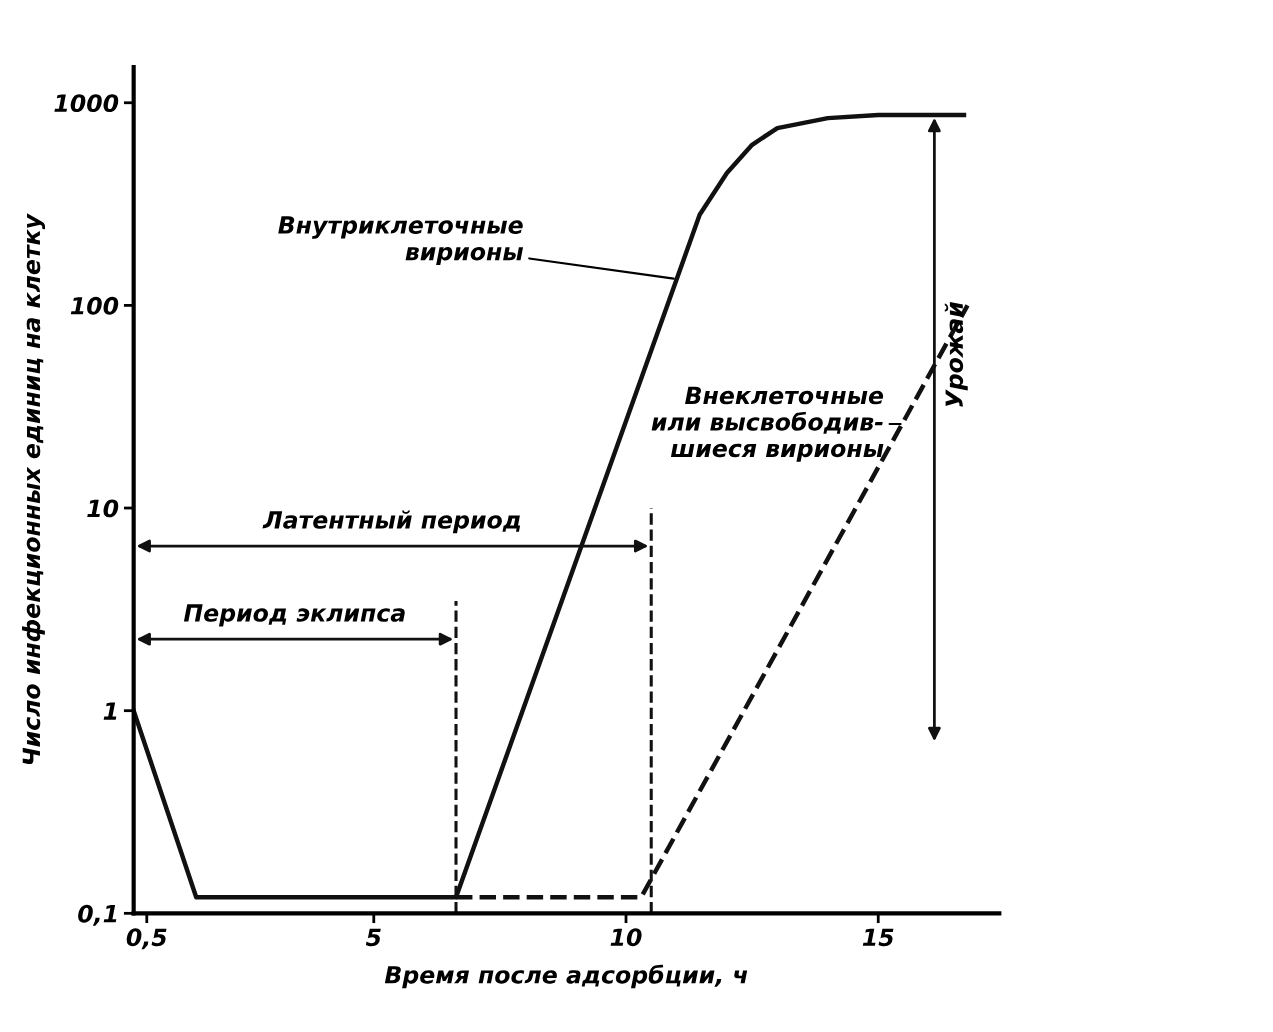  I want to click on x-tick-label: 0,5, so click(146, 939).